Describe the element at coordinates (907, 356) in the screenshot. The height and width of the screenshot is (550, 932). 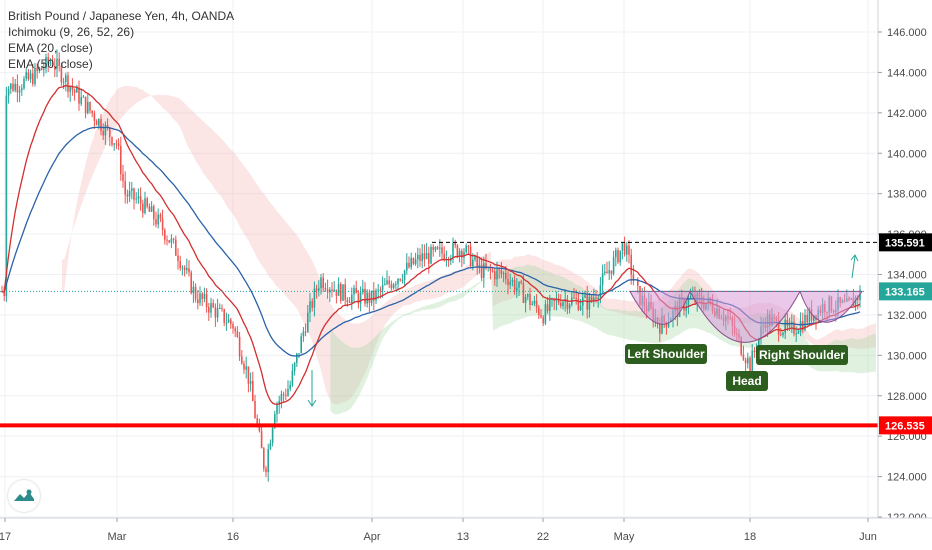
I see `price-tick-label: 130.000` at that location.